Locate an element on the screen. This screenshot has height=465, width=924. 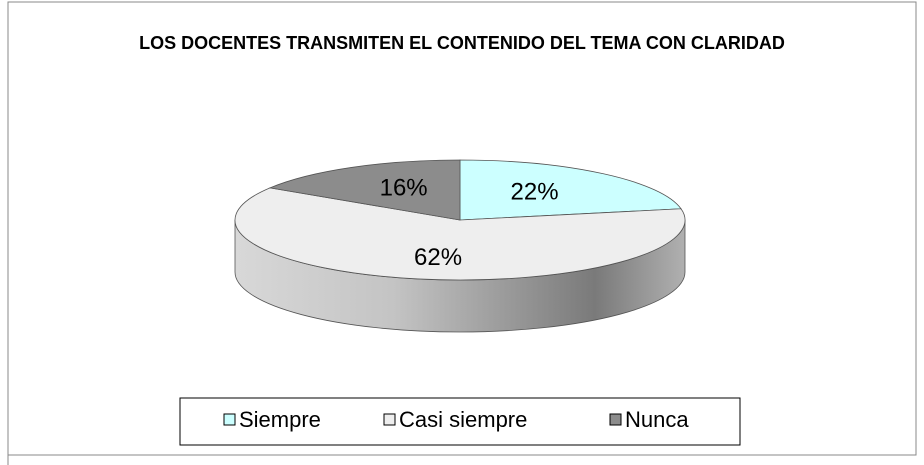
legend-label: Casi siempre is located at coordinates (463, 419).